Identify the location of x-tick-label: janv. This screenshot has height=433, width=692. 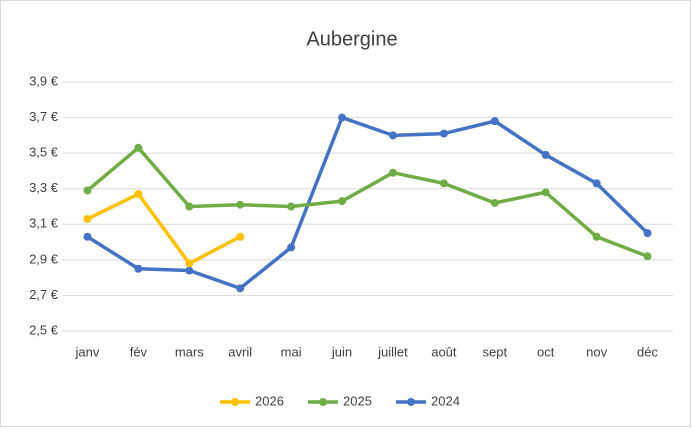
(87, 351).